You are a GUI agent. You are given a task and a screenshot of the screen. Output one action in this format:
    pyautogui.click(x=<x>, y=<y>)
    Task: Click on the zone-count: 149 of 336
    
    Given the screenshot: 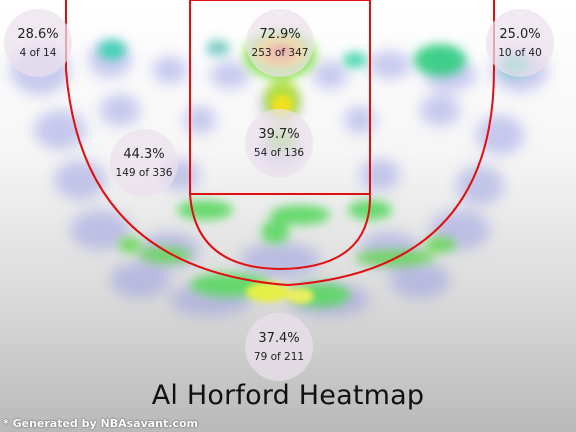 What is the action you would take?
    pyautogui.click(x=144, y=172)
    